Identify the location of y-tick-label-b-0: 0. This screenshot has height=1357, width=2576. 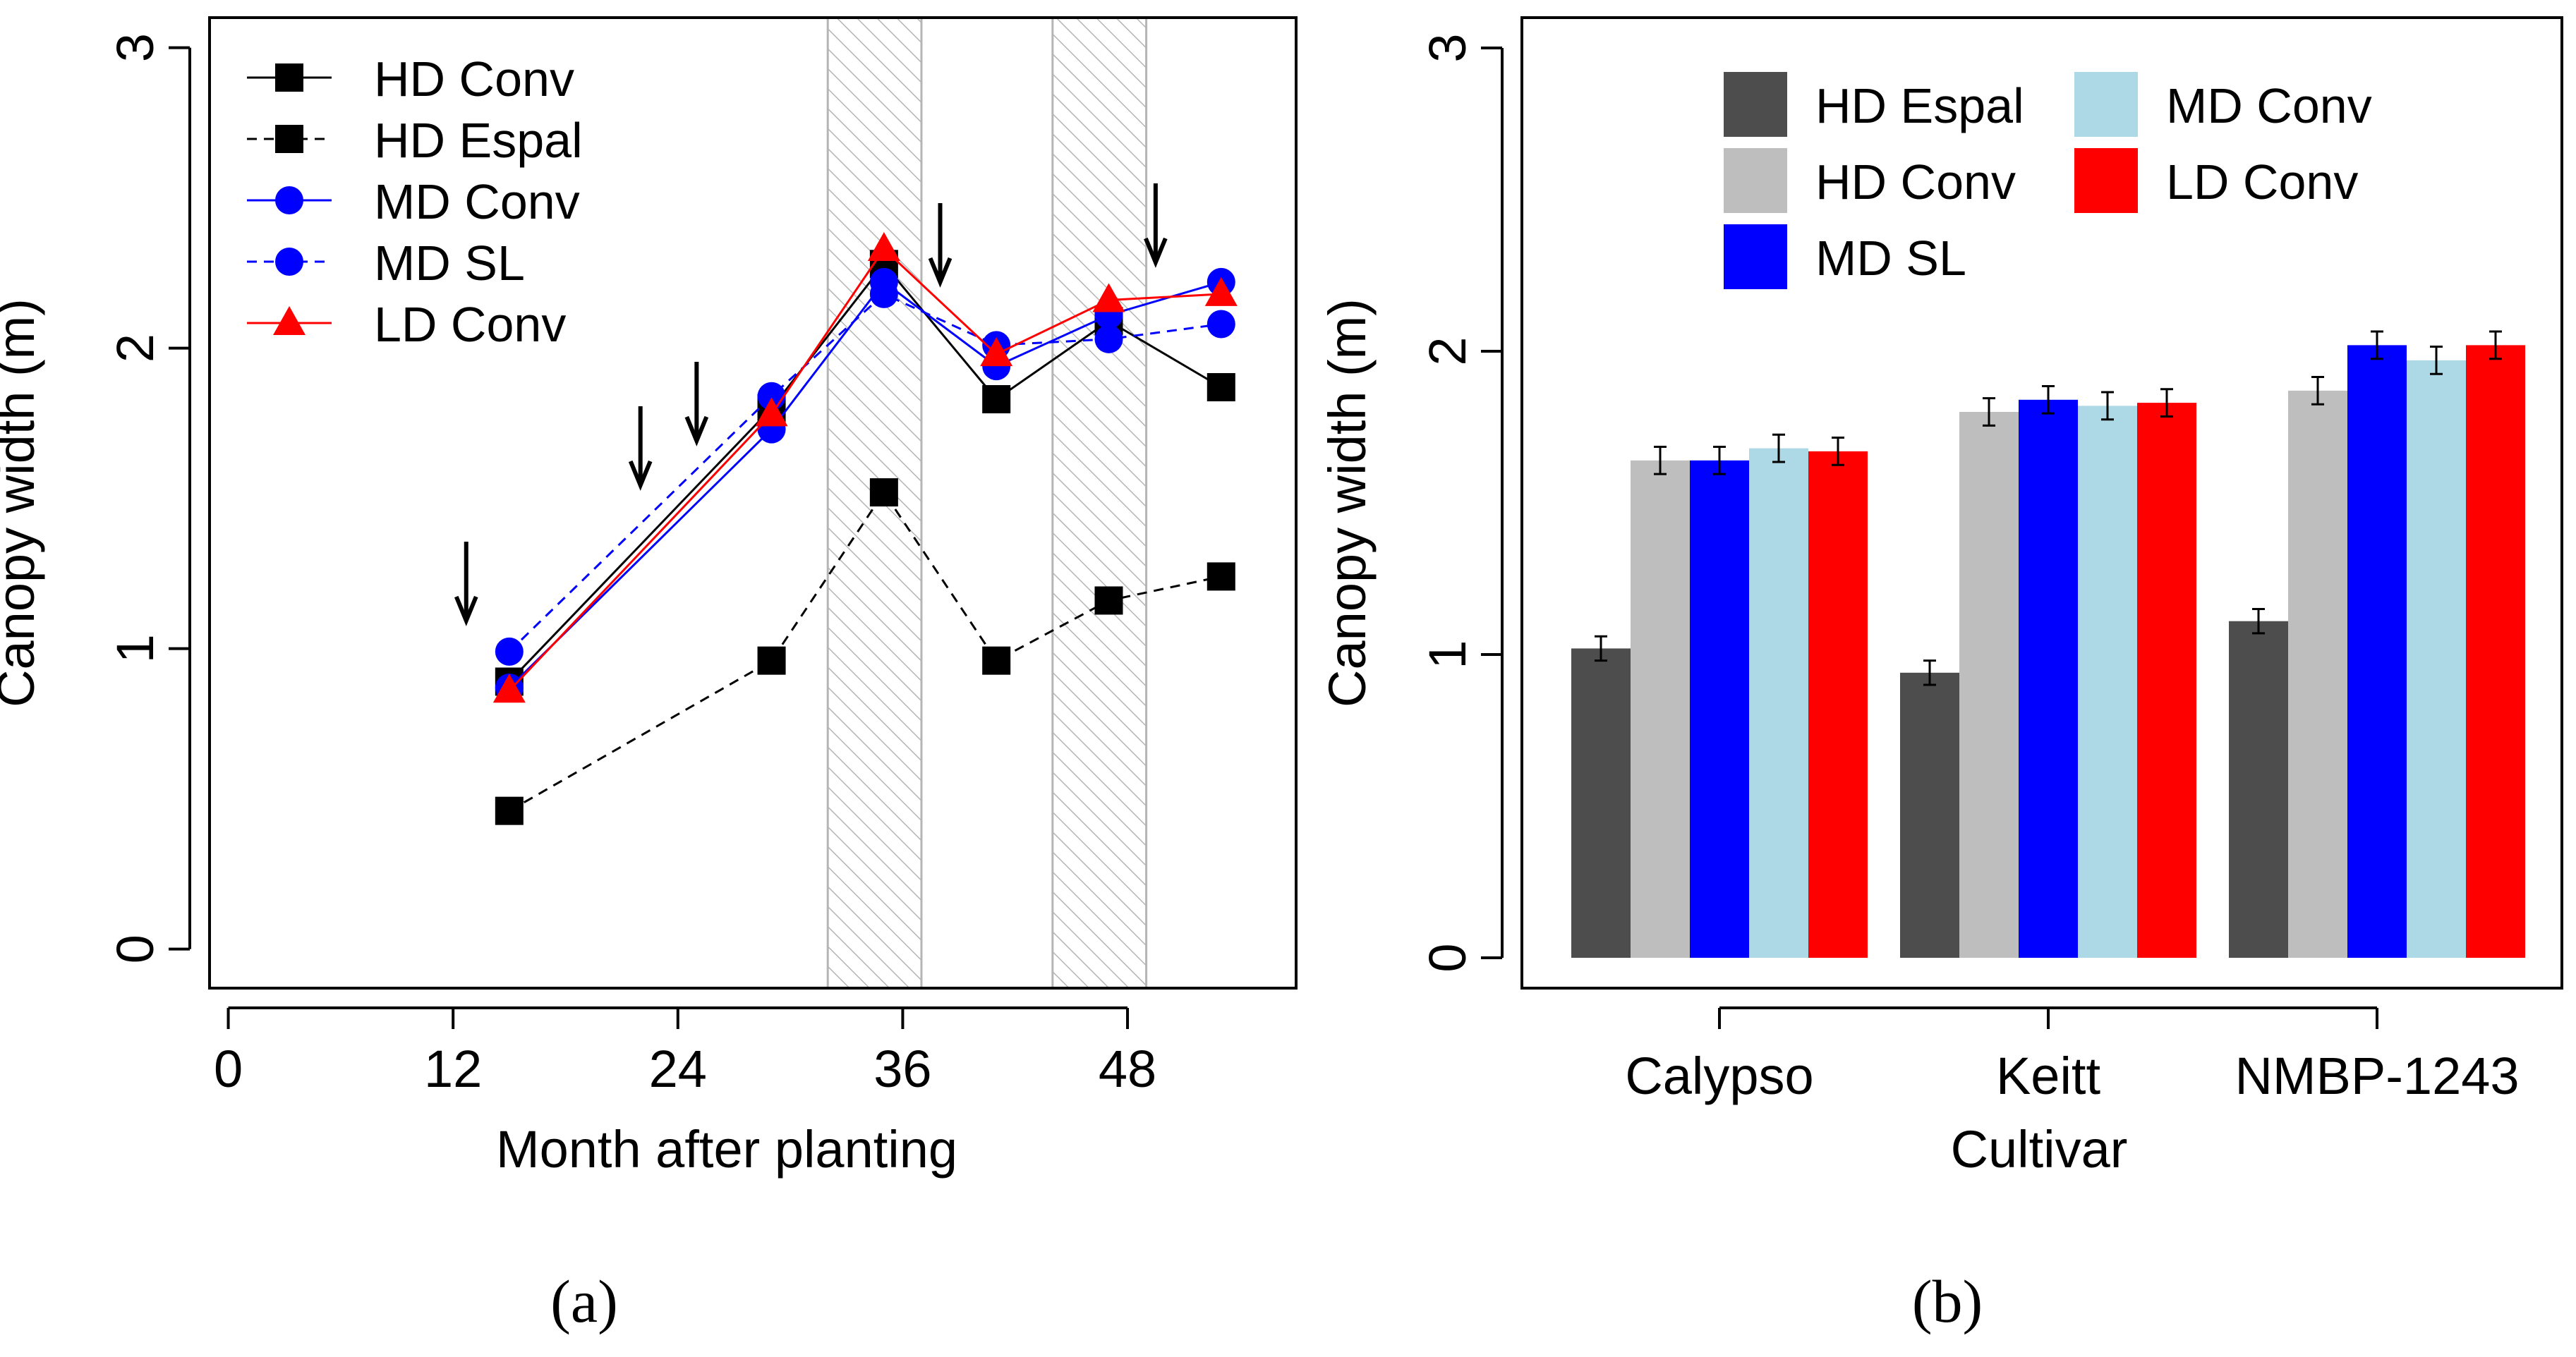
(1448, 957).